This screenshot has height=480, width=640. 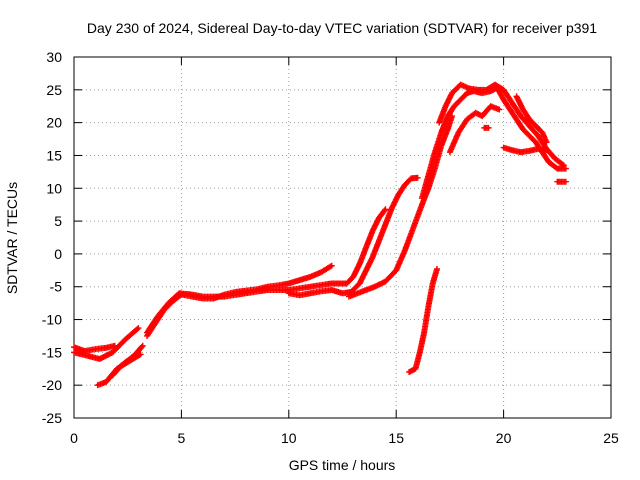 What do you see at coordinates (52, 352) in the screenshot?
I see `y-tick-label: -15` at bounding box center [52, 352].